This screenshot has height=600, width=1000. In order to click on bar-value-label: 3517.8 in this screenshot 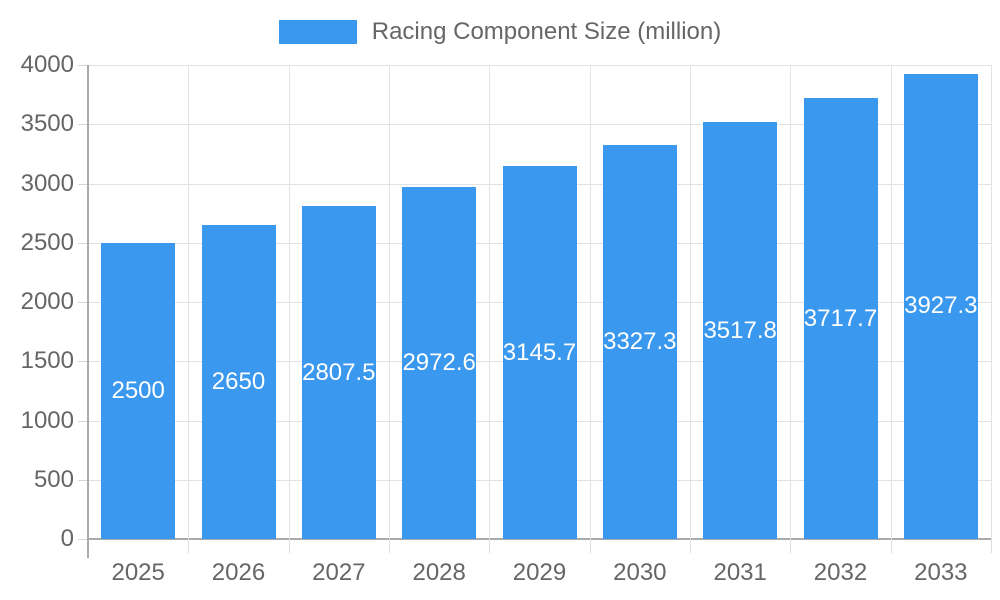, I will do `click(740, 330)`.